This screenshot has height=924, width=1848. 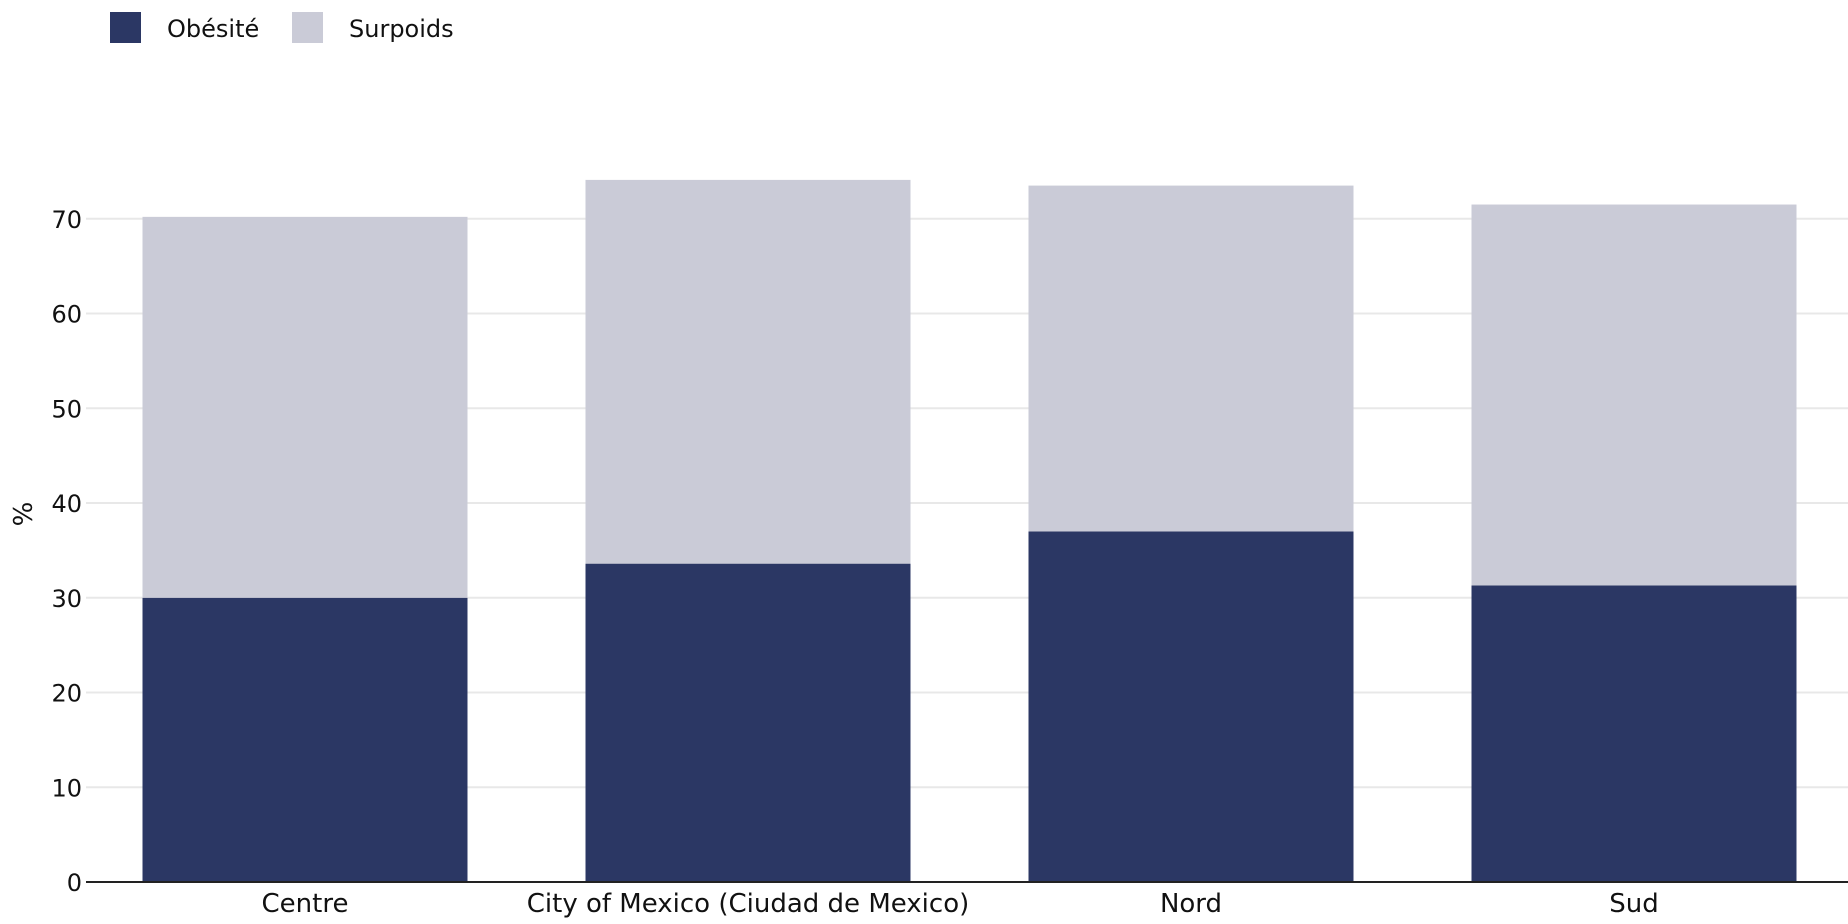 I want to click on bar-ob-sit-centre, so click(x=305, y=739).